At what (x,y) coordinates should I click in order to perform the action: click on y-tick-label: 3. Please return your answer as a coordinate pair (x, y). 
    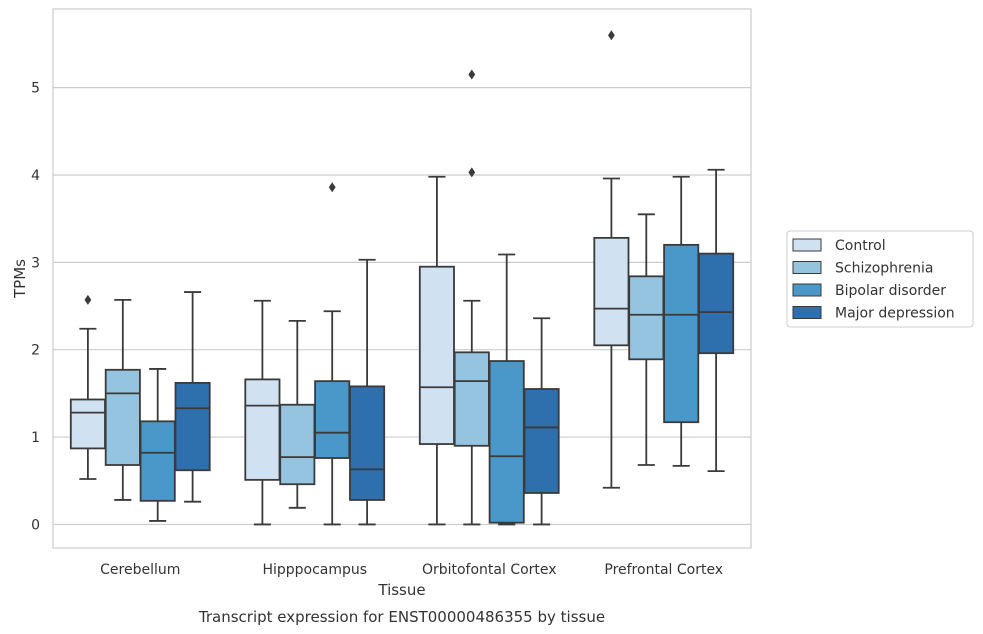
    Looking at the image, I should click on (35, 263).